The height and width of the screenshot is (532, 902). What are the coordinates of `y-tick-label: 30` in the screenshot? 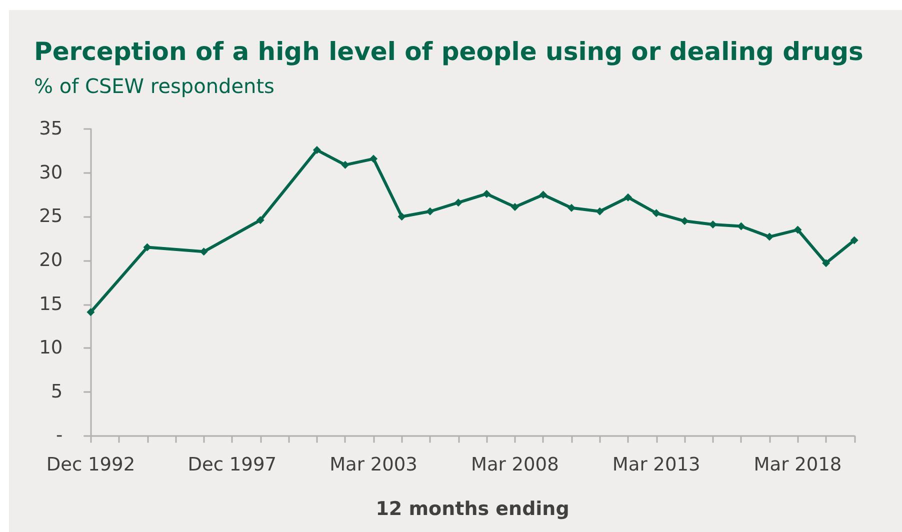 It's located at (51, 173).